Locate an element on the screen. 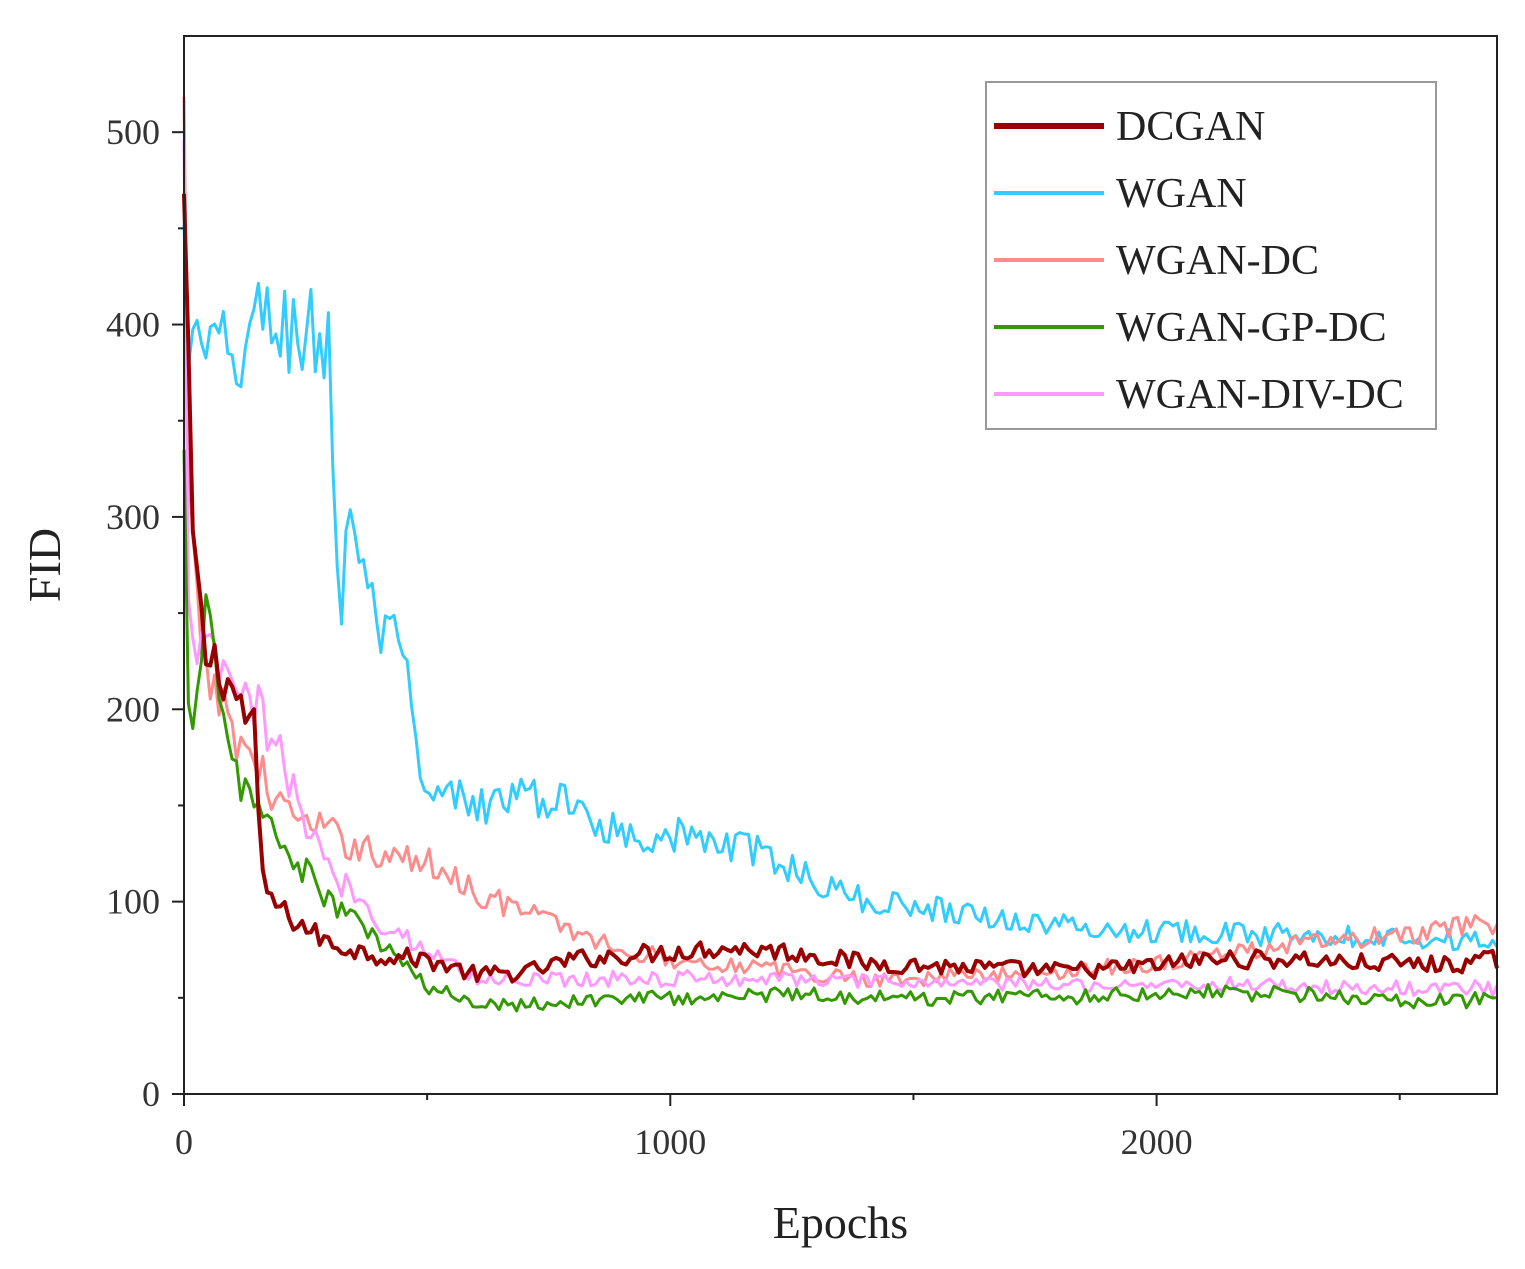 This screenshot has height=1269, width=1525. x-tick-label: 0 is located at coordinates (184, 1142).